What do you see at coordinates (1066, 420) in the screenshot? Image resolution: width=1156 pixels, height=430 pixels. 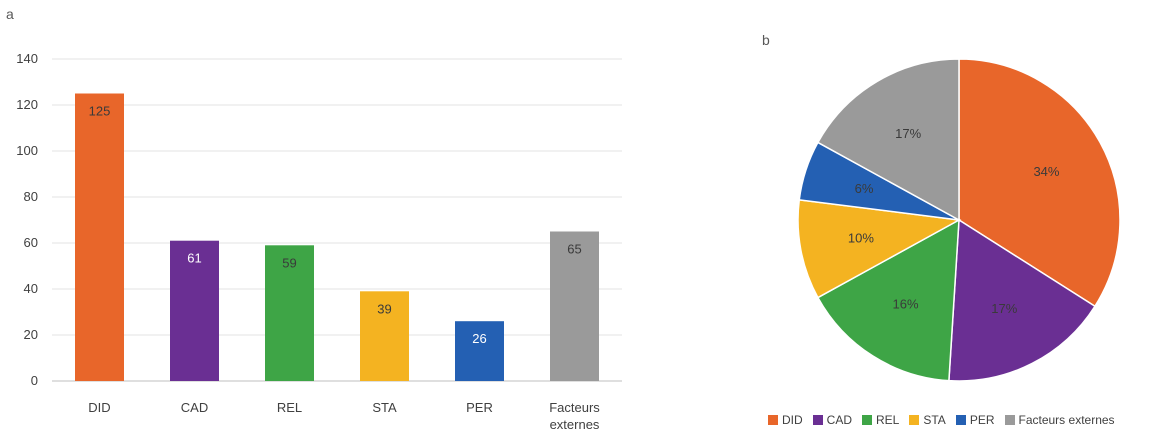 I see `legend-label: Facteurs externes` at bounding box center [1066, 420].